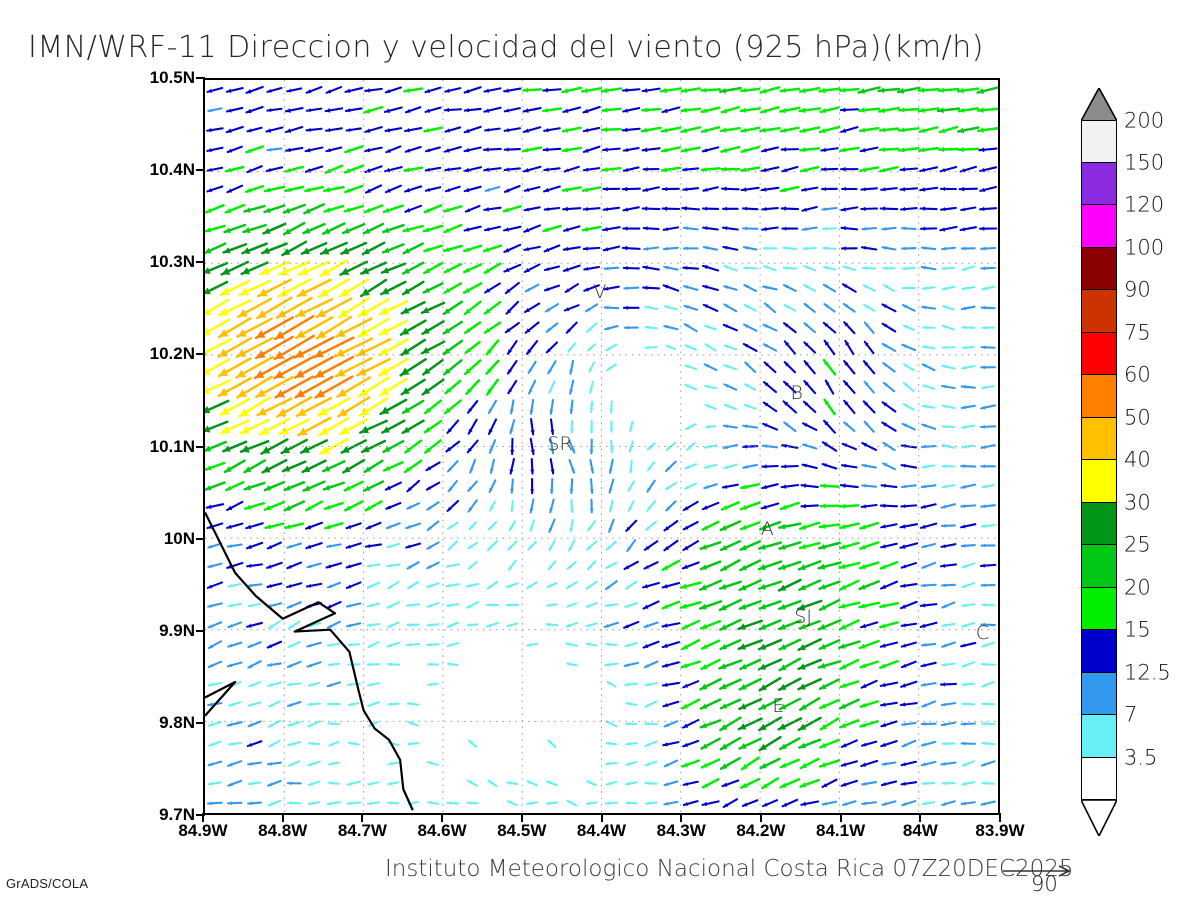  What do you see at coordinates (200, 78) in the screenshot?
I see `y-tick-mark` at bounding box center [200, 78].